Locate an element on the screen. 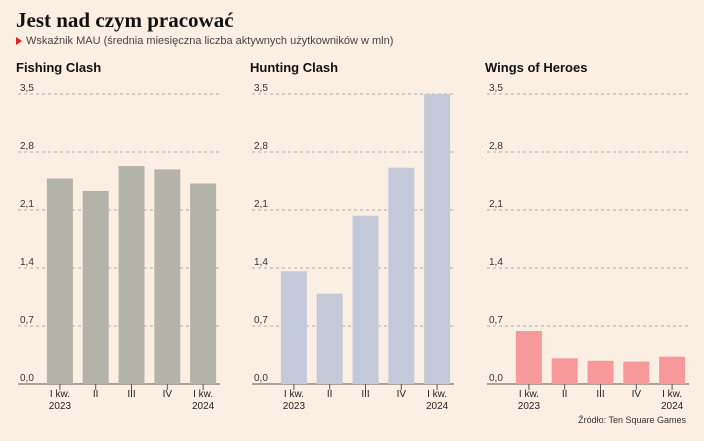  panel-title: Wings of Heroes is located at coordinates (536, 67).